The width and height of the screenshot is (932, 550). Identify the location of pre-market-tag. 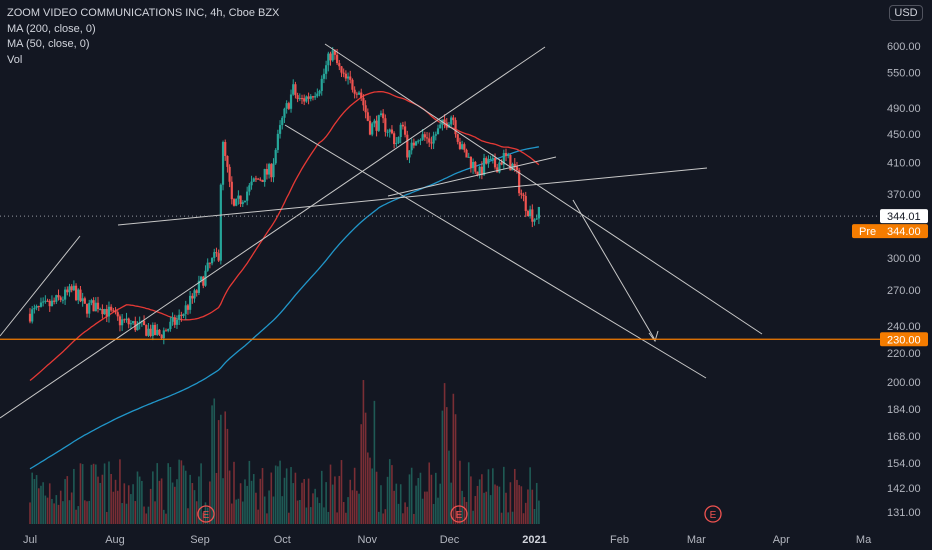
(890, 231).